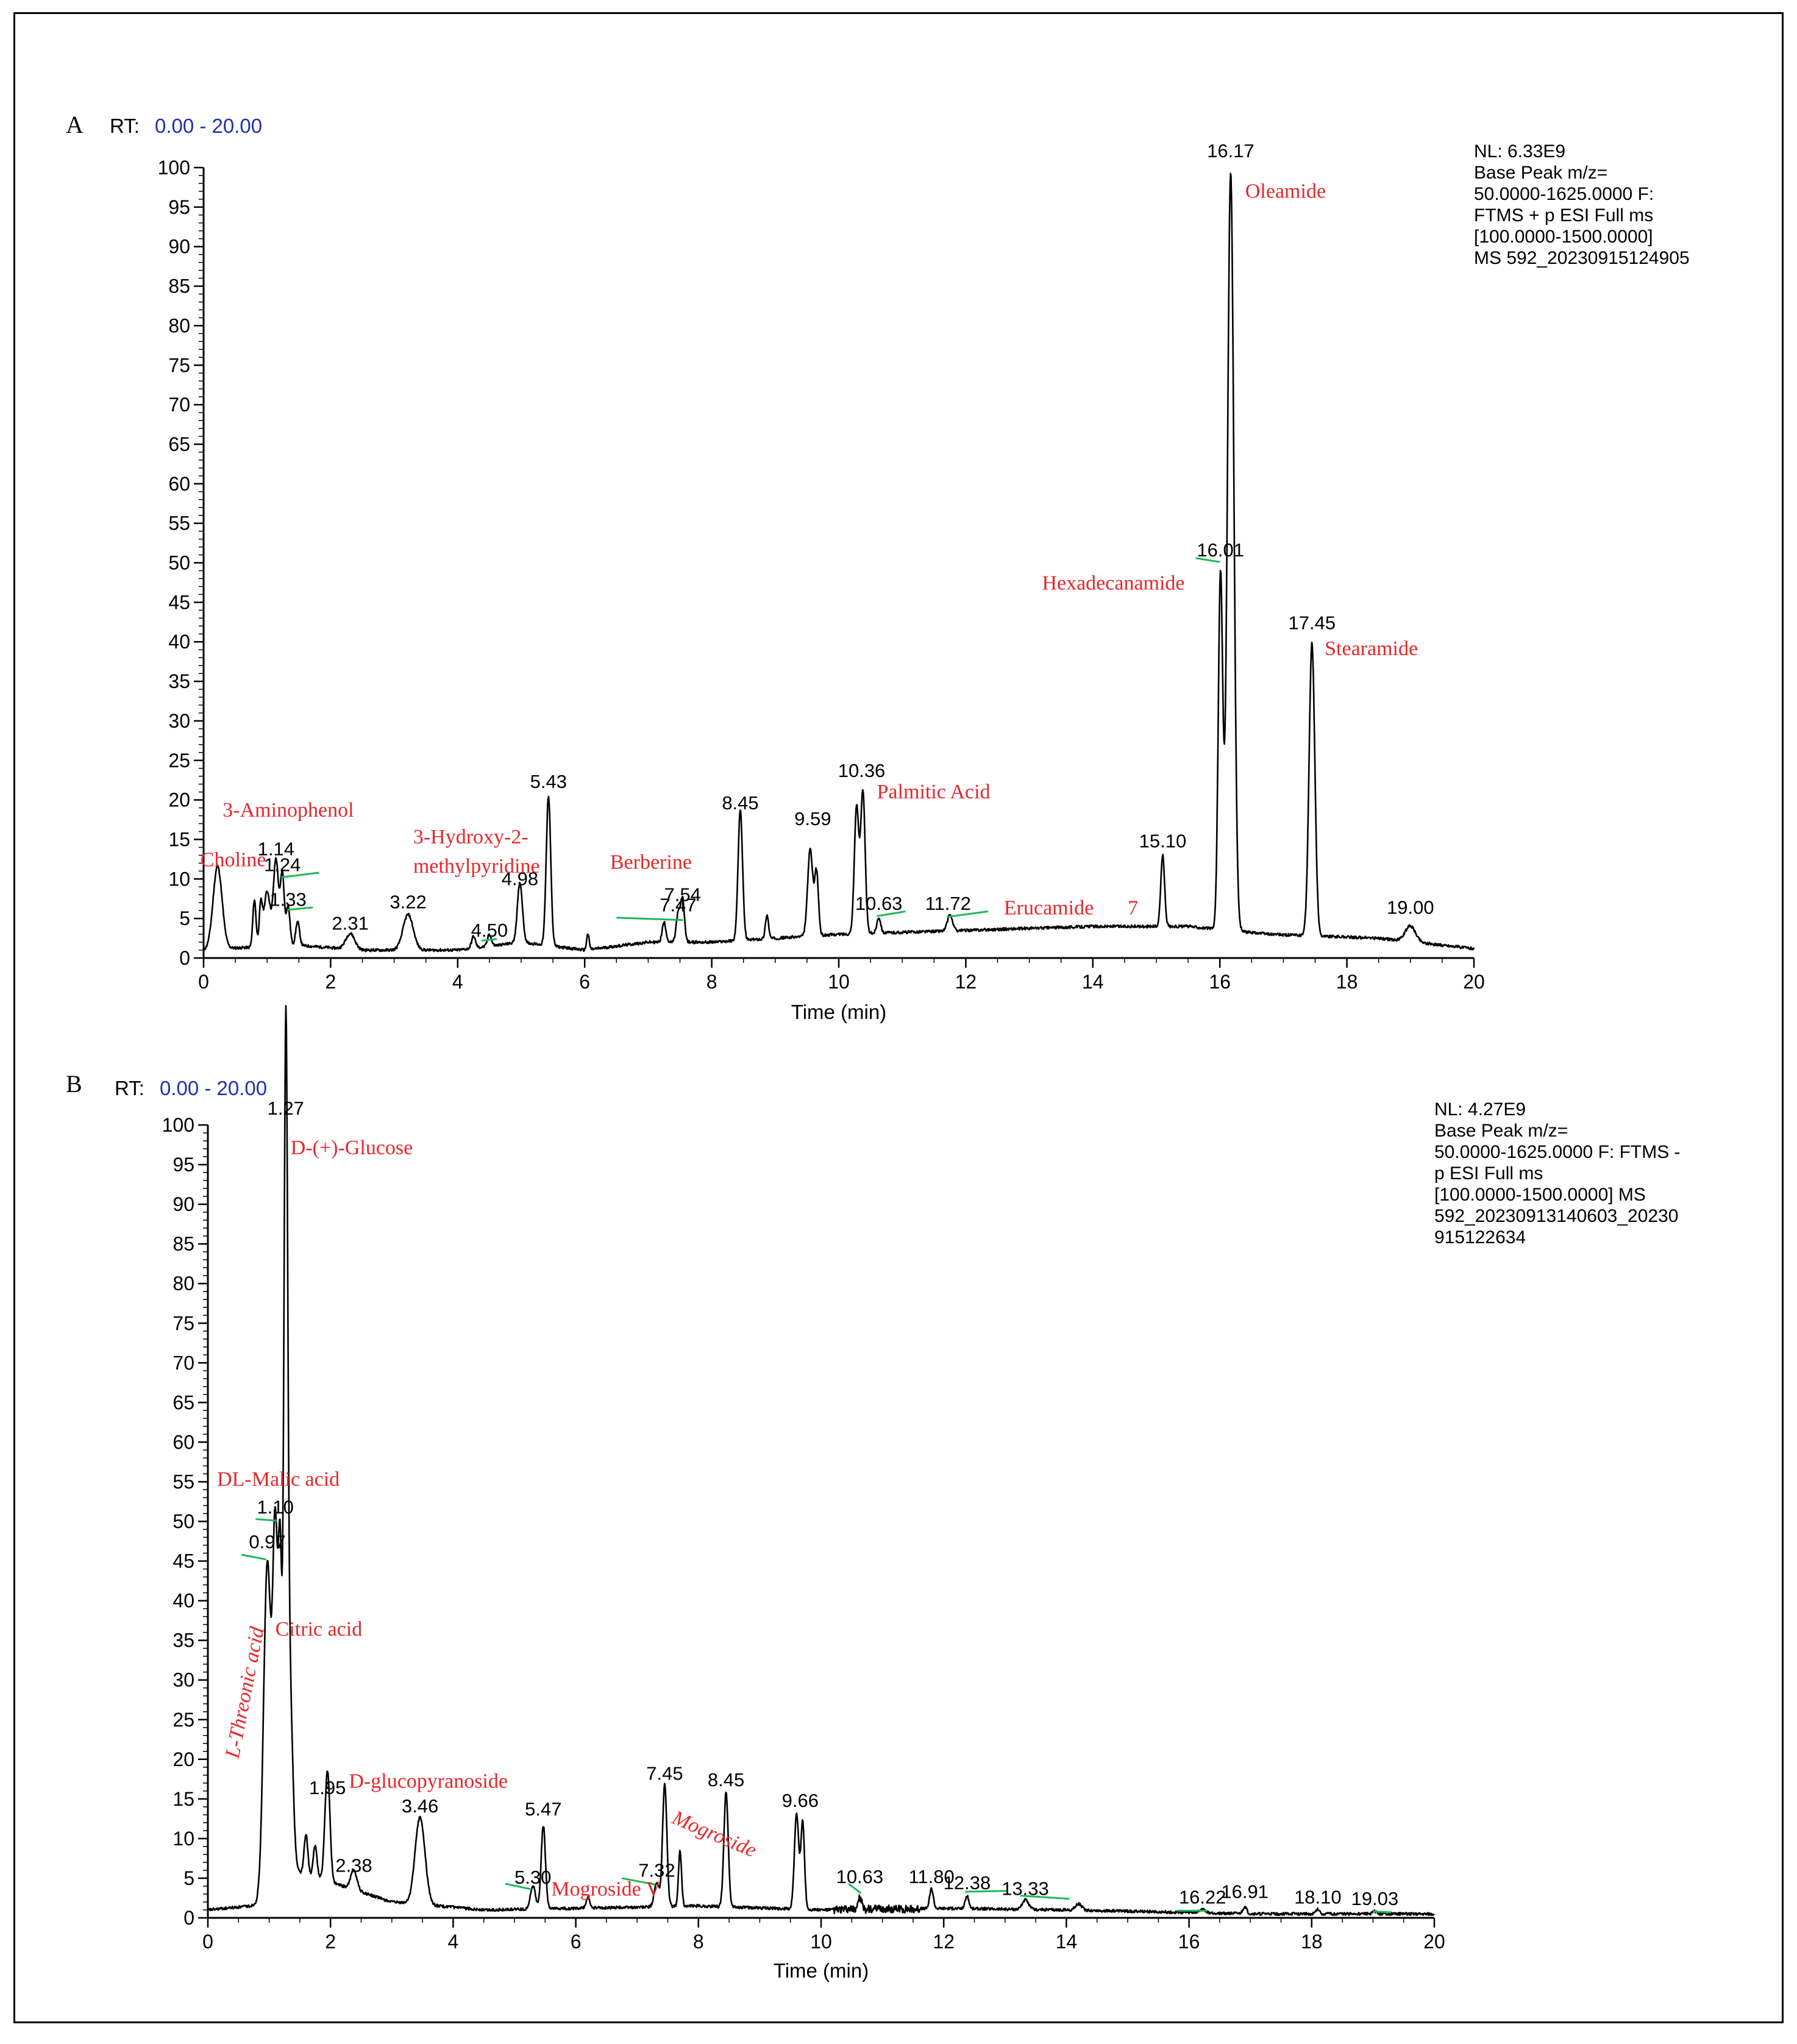 The width and height of the screenshot is (1797, 2044). What do you see at coordinates (420, 1806) in the screenshot?
I see `peak-rt-label: 3.46` at bounding box center [420, 1806].